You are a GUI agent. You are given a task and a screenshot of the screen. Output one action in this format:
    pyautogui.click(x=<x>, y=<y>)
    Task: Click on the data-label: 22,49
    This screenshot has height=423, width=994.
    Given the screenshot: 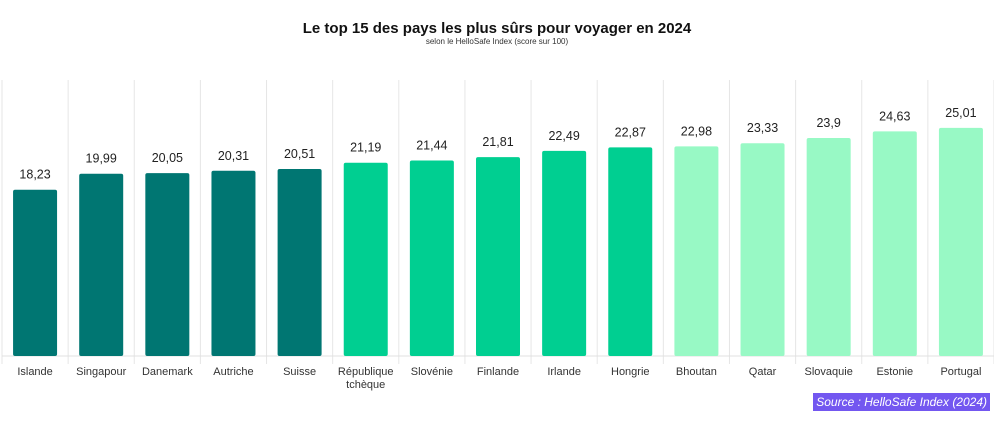 What is the action you would take?
    pyautogui.click(x=563, y=136)
    